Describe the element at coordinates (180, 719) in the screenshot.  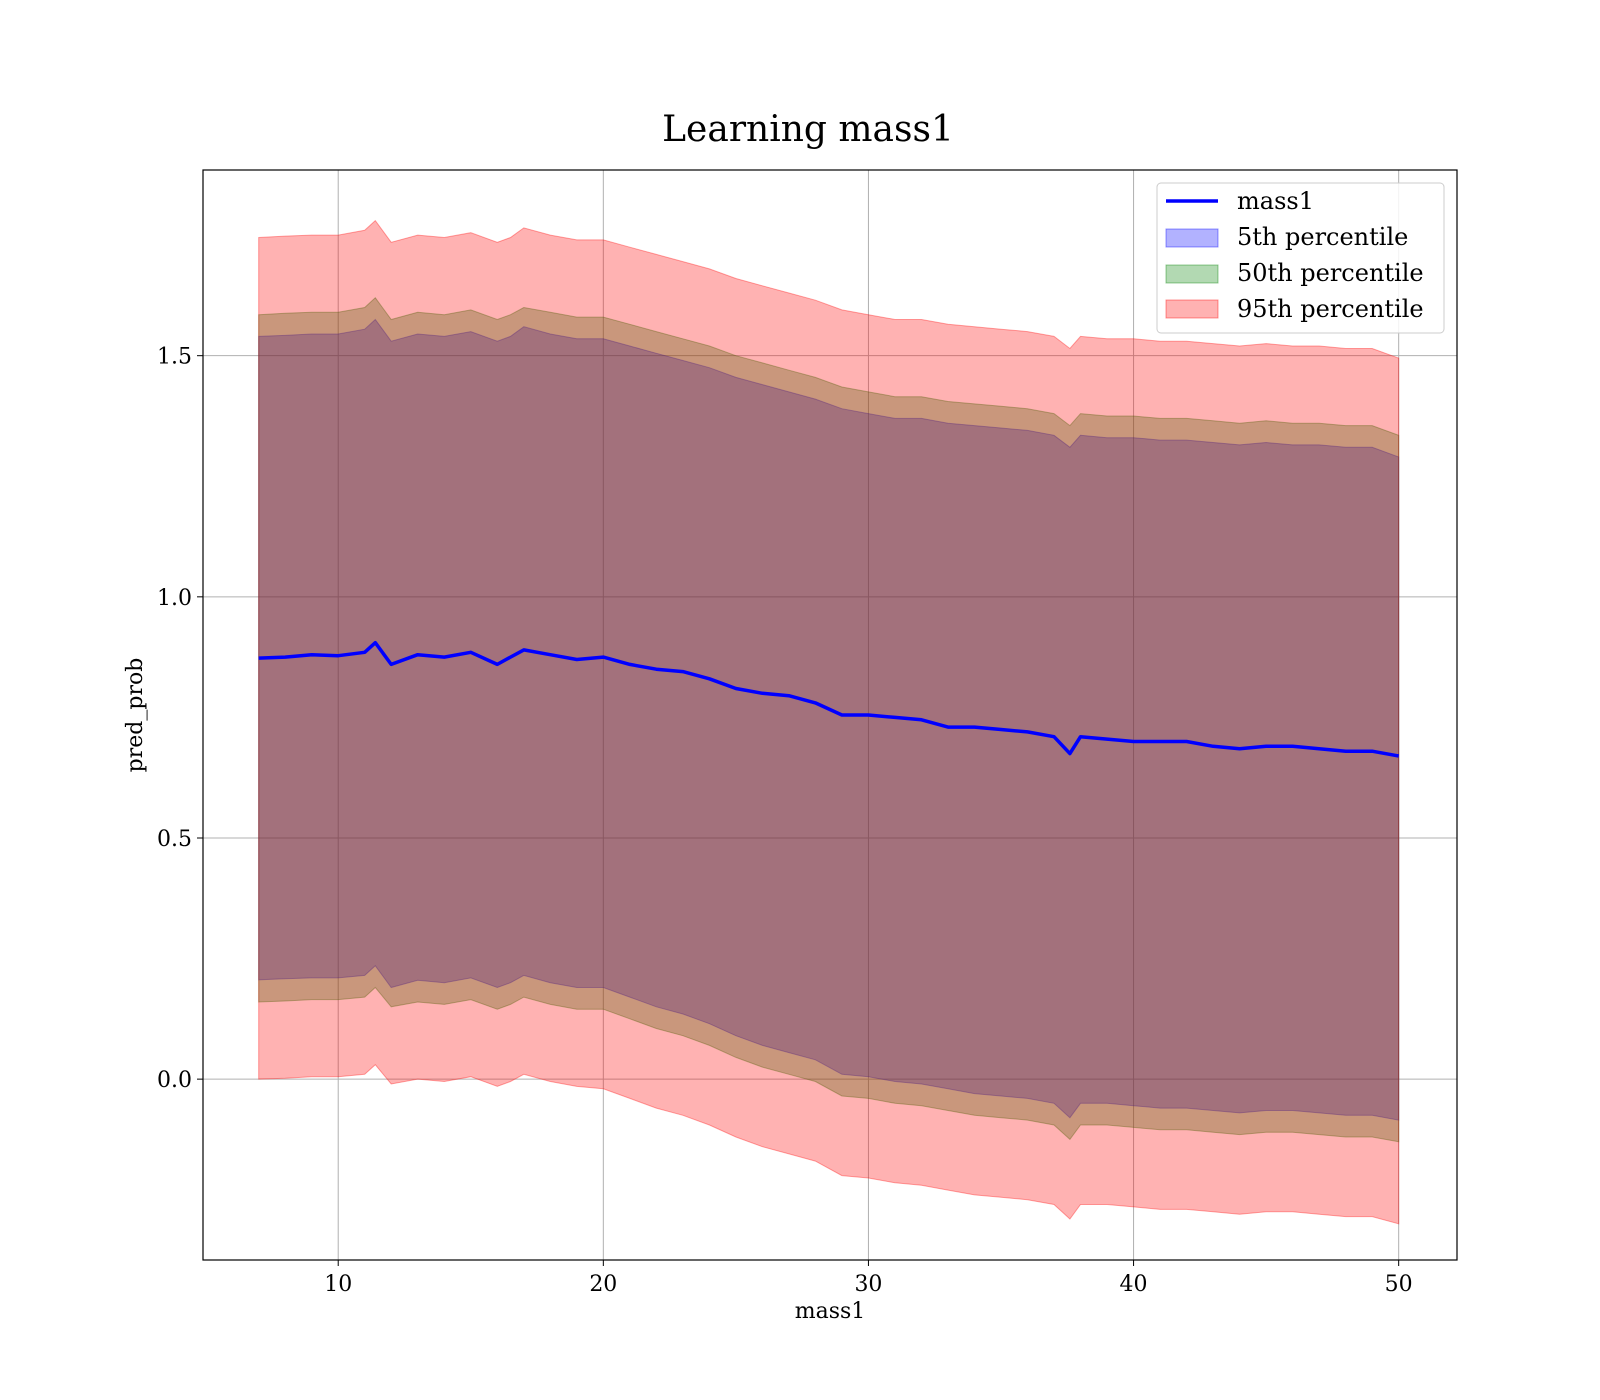
I see `y-axis: 0.0 0.5 1.0 1.5` at that location.